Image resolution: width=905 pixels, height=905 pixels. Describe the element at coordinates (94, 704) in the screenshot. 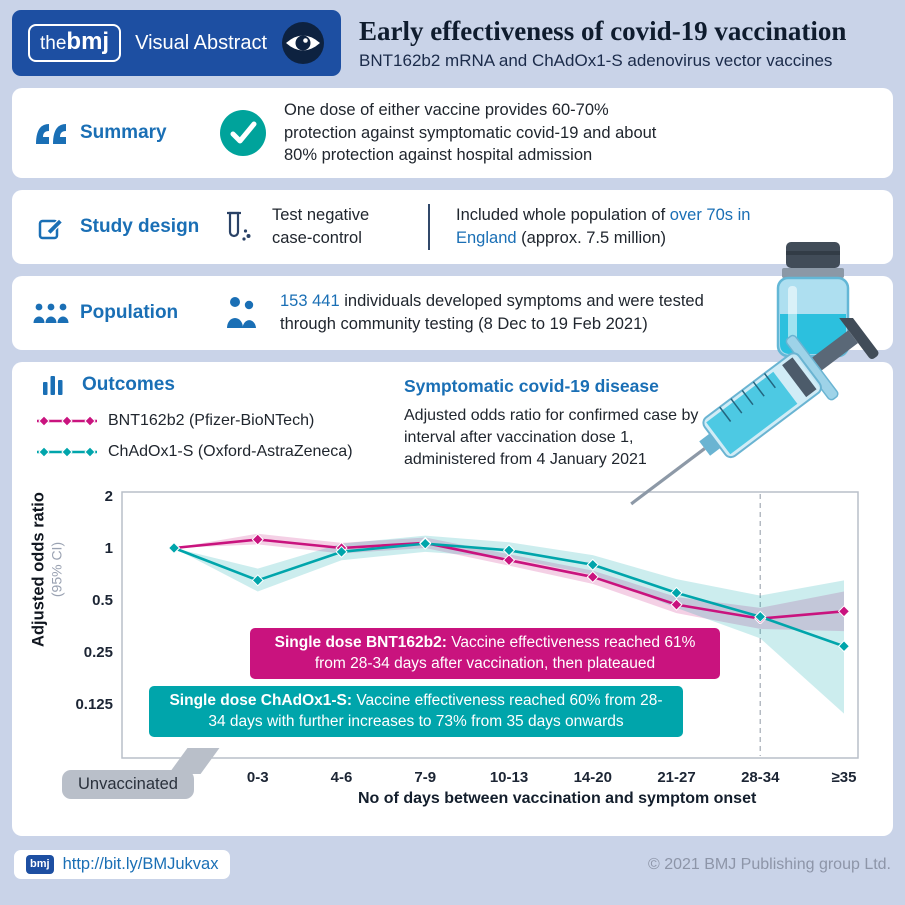

I see `svg-text: 0.125` at that location.